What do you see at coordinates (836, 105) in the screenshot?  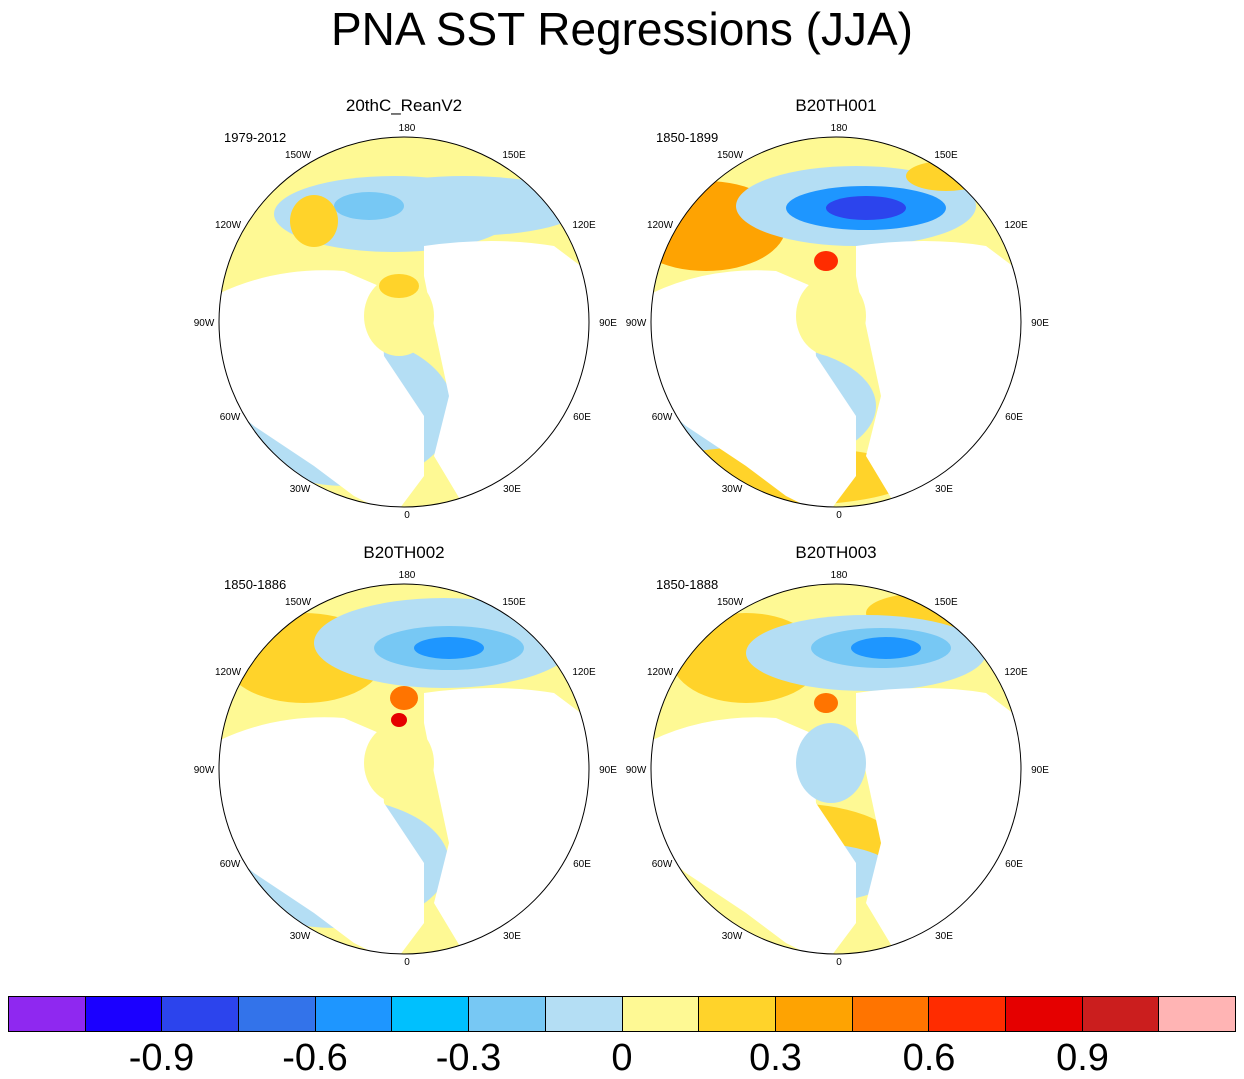 I see `panel-title: B20TH001` at bounding box center [836, 105].